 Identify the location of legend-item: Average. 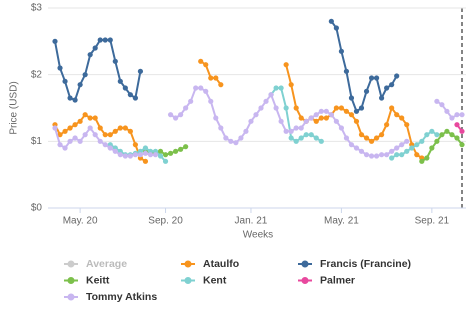
(95, 264).